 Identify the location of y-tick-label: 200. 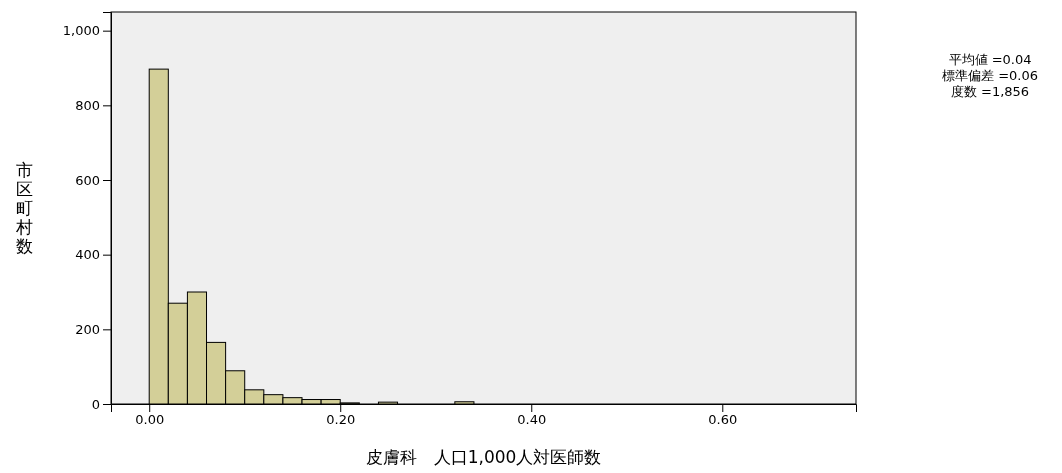
(87, 329).